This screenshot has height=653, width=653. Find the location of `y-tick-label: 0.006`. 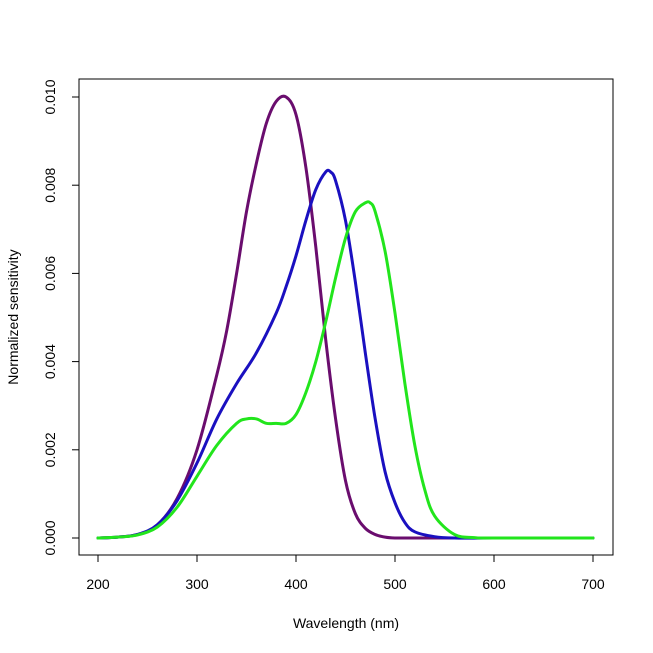

y-tick-label: 0.006 is located at coordinates (50, 273).